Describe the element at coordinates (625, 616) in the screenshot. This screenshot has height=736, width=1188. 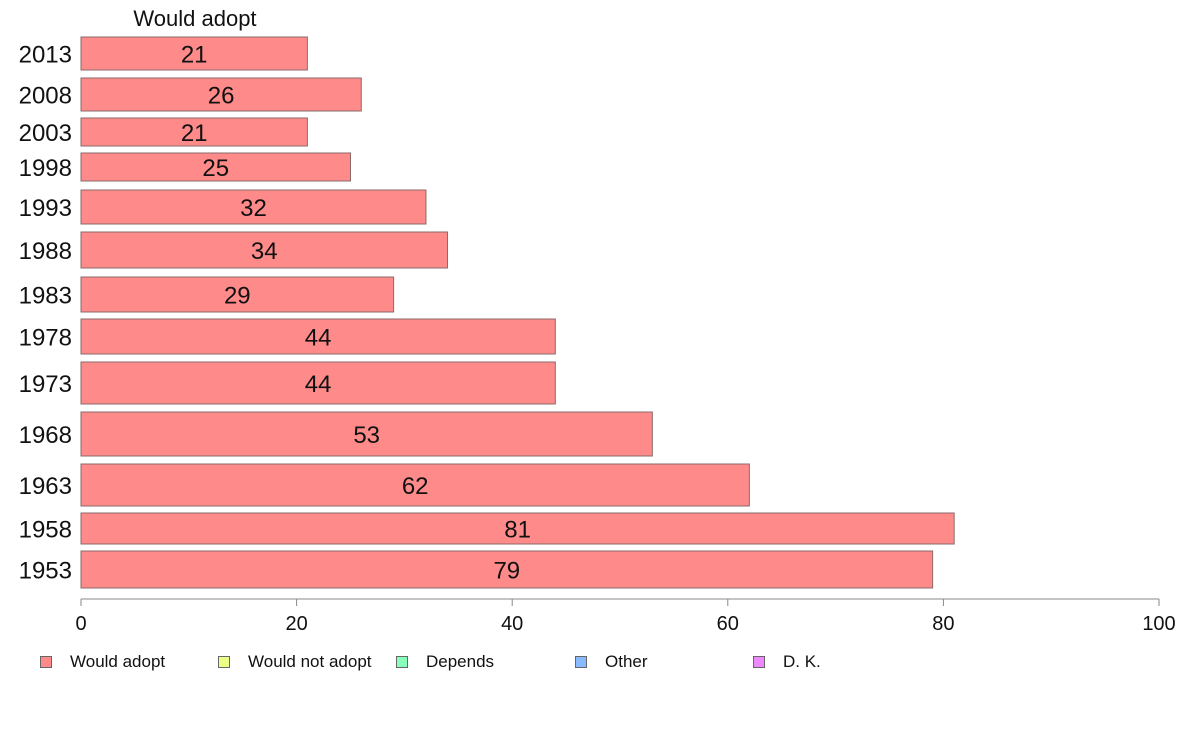
I see `x-axis: 0 20 40 60 80 100` at that location.